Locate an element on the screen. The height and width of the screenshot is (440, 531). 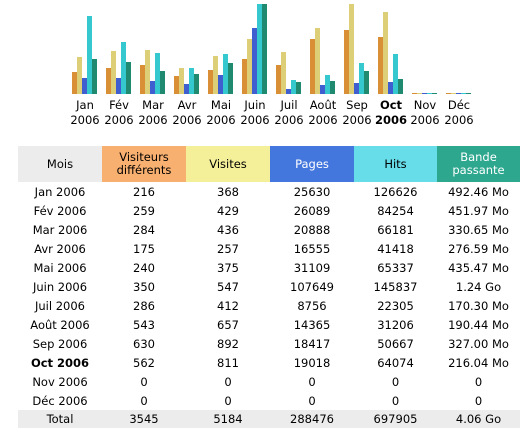
month-cell: Avr 2006 is located at coordinates (60, 248).